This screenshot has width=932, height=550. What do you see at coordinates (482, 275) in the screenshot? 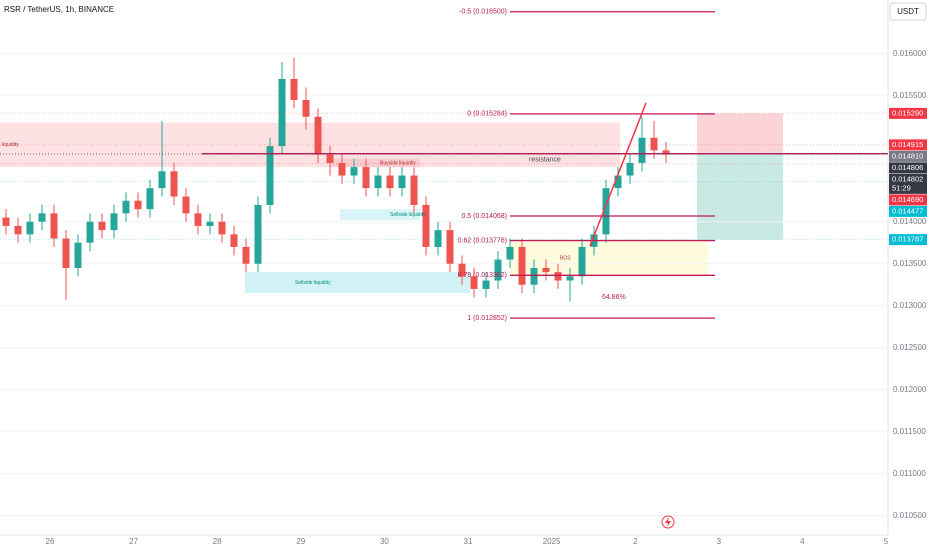
I see `fib-label: 0.79 (0.013362)` at bounding box center [482, 275].